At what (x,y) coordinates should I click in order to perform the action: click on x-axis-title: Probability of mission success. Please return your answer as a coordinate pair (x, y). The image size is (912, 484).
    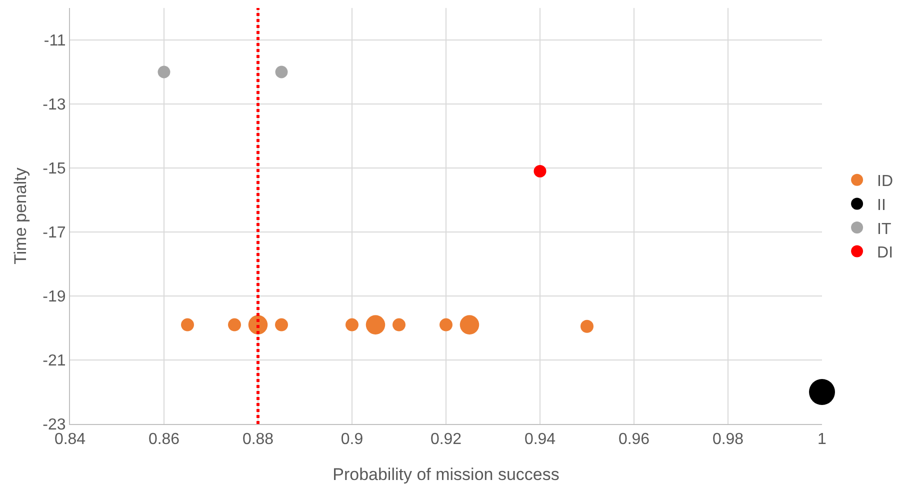
    Looking at the image, I should click on (446, 474).